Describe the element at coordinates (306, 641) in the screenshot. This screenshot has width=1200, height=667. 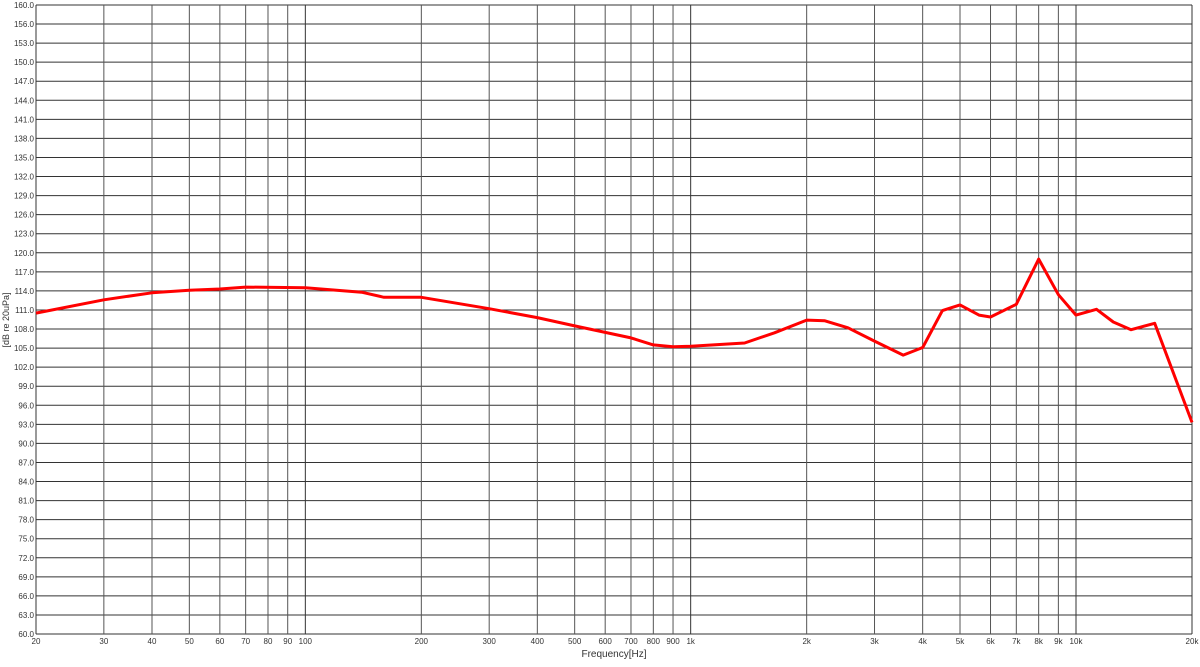
I see `x-tick-label: 100` at that location.